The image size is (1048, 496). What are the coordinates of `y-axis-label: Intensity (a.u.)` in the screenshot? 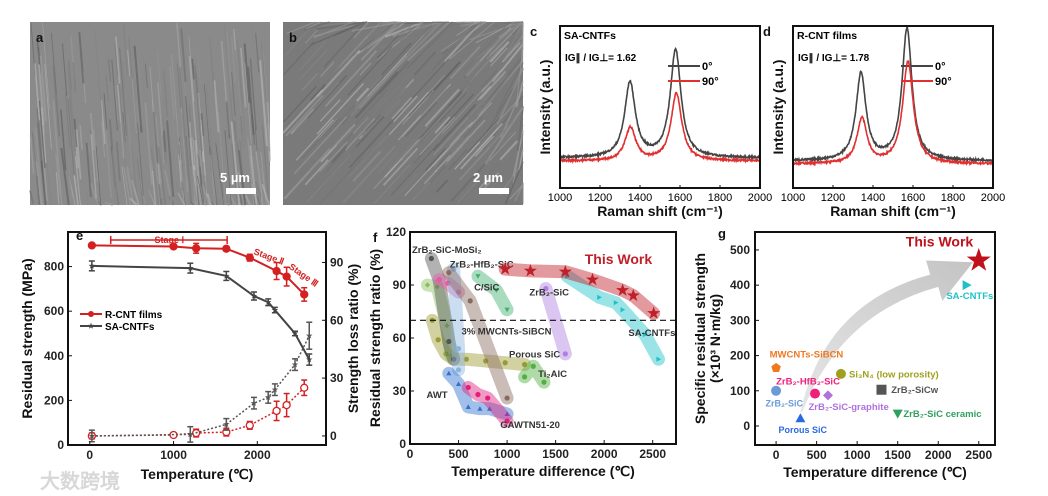 It's located at (545, 107).